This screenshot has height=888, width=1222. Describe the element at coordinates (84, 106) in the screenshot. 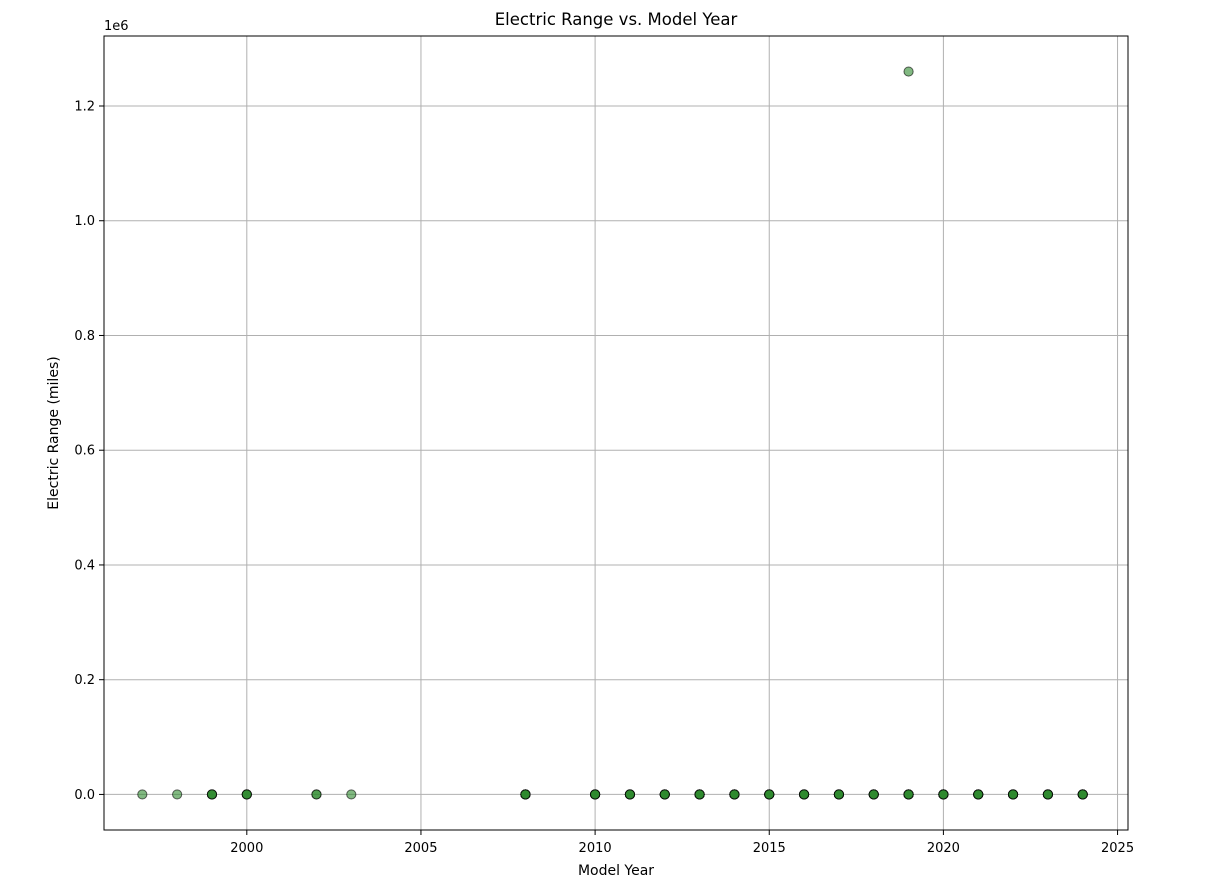

I see `y-tick-label: 1.2` at that location.